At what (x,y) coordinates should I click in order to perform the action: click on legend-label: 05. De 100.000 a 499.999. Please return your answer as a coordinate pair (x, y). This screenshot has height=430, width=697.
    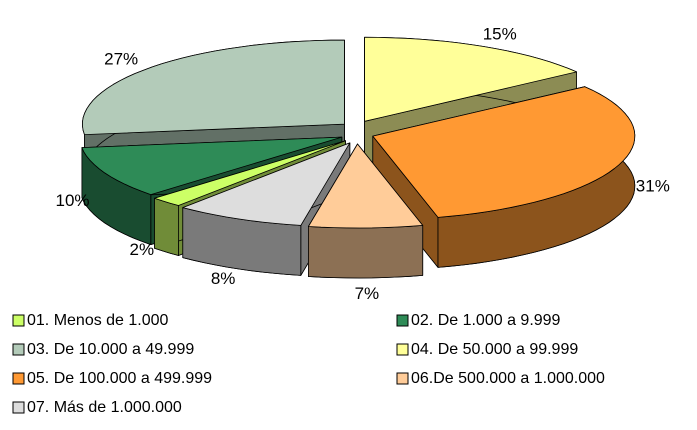
    Looking at the image, I should click on (119, 378).